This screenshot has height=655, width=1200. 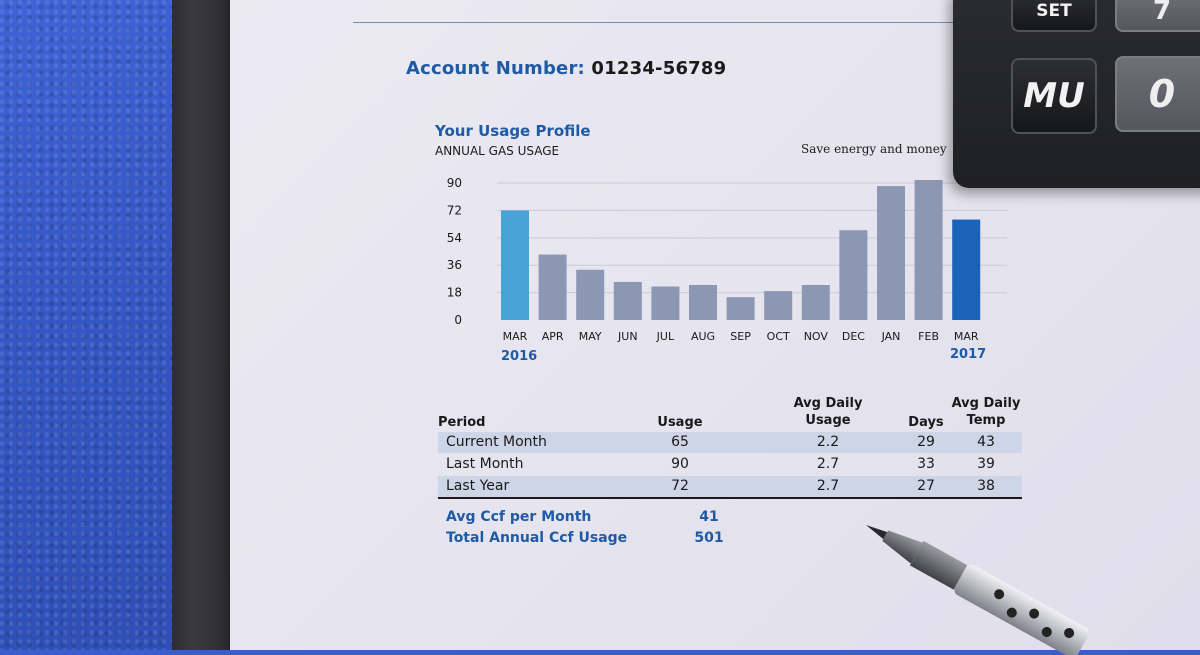 I want to click on calculator-key-7: 7, so click(x=1157, y=16).